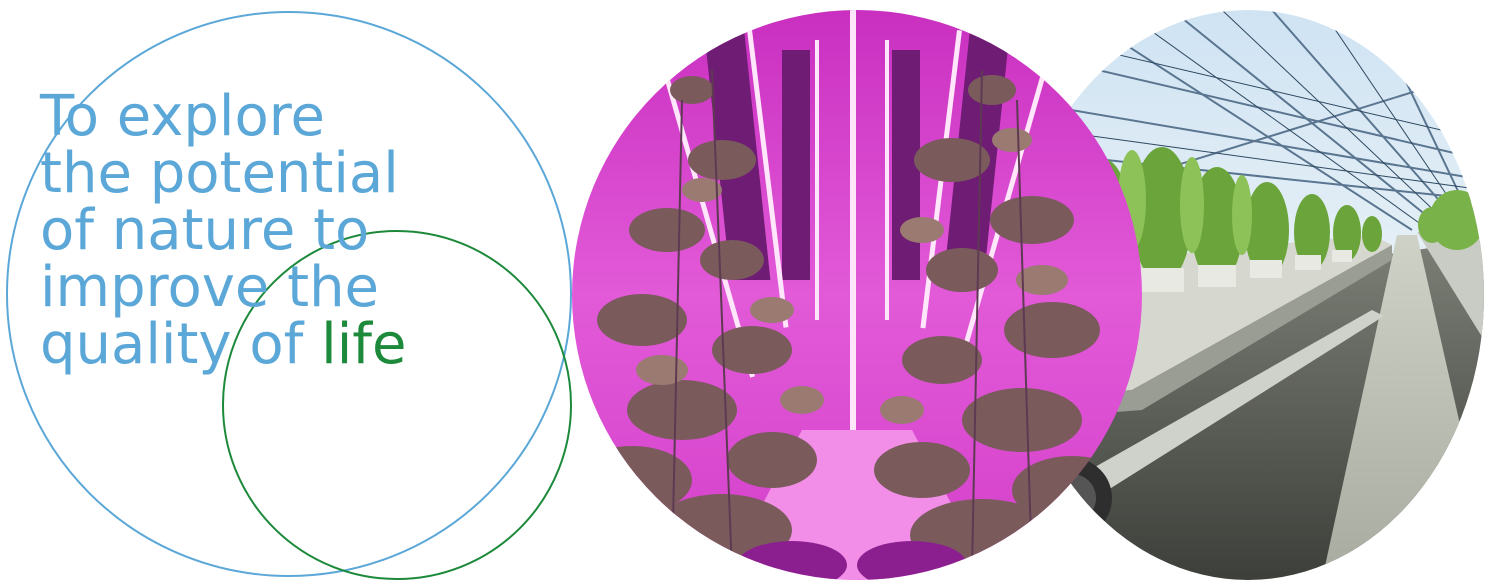  Describe the element at coordinates (210, 287) in the screenshot. I see `mission-line-4: improve the` at that location.